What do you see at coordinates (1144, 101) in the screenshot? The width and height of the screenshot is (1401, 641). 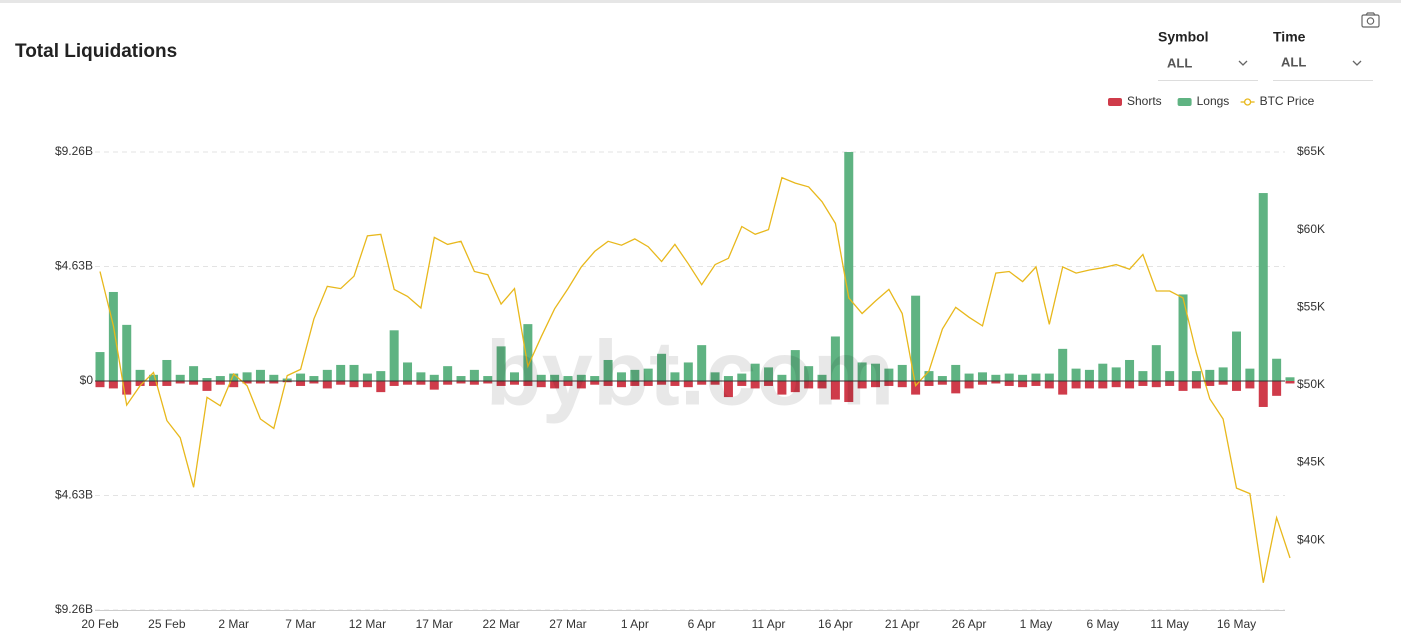 I see `legend-label: Shorts` at bounding box center [1144, 101].